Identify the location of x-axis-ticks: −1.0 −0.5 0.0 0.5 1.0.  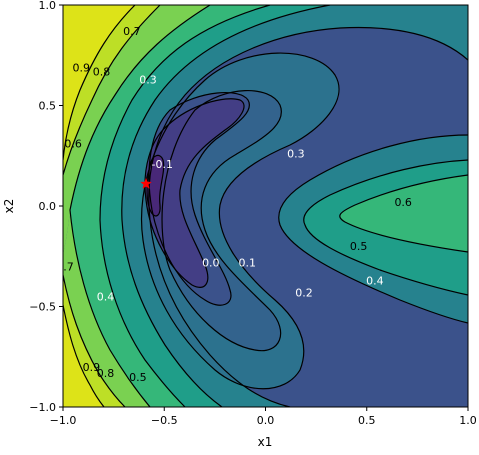
(263, 417).